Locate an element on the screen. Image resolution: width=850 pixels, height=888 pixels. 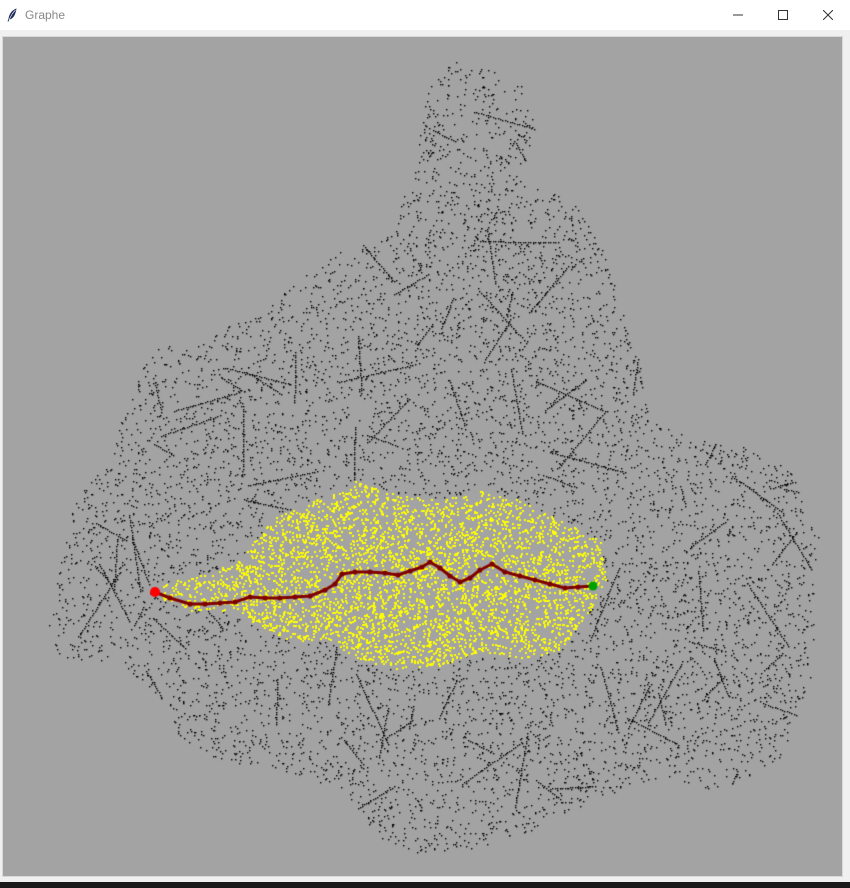
minimize-button is located at coordinates (737, 15).